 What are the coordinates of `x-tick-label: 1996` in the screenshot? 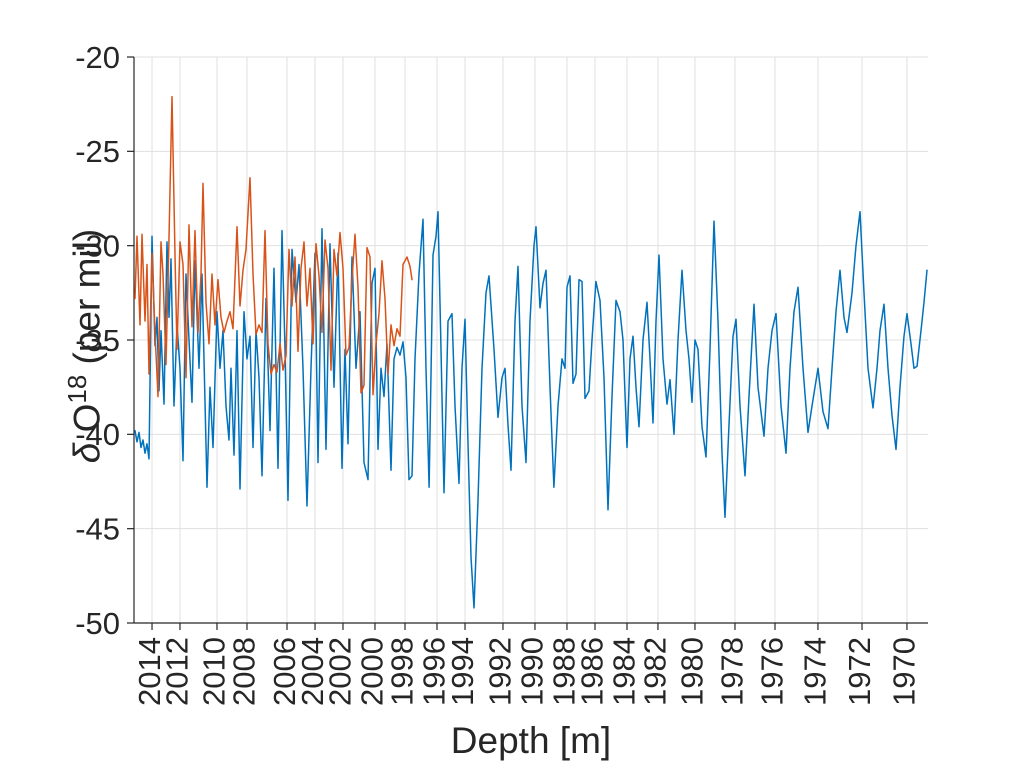 It's located at (434, 671).